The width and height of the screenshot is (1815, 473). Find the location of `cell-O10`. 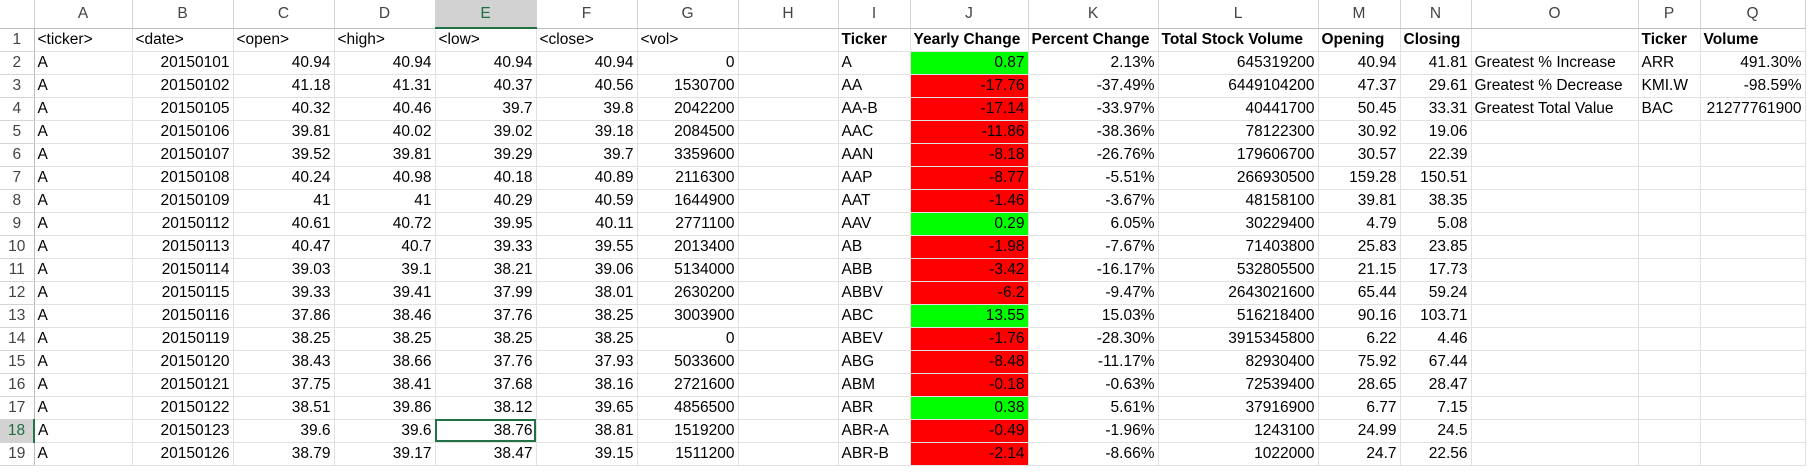

cell-O10 is located at coordinates (1555, 247).